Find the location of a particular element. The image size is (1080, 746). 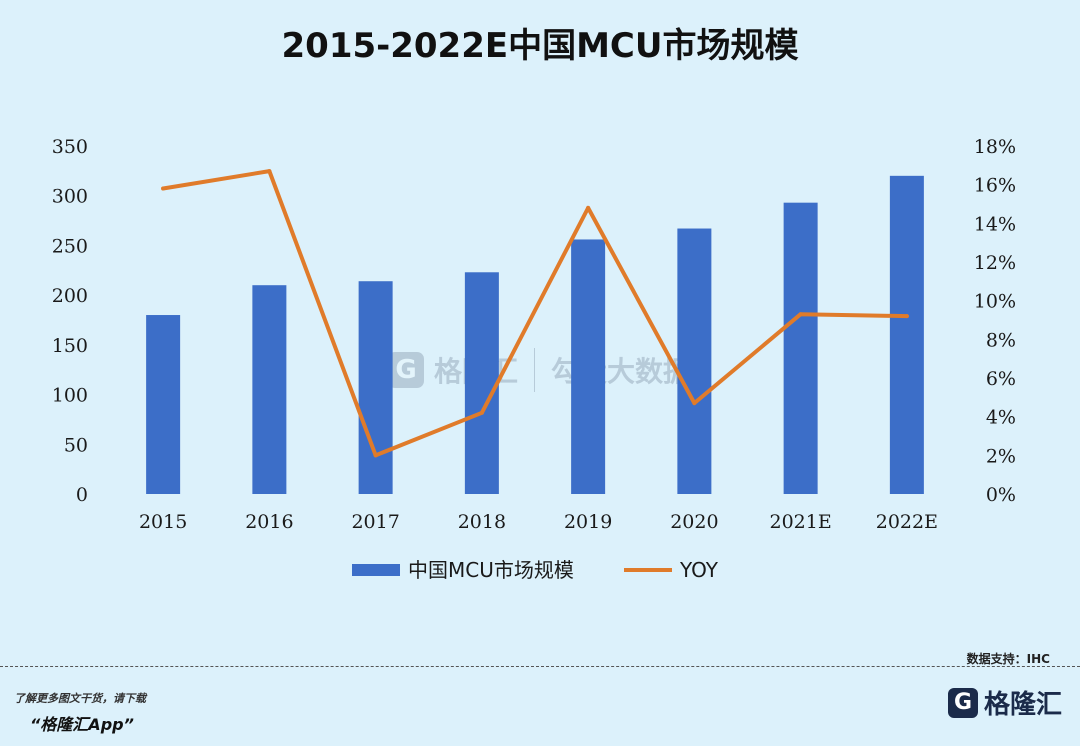

x-tick-label: 2021E is located at coordinates (801, 522).